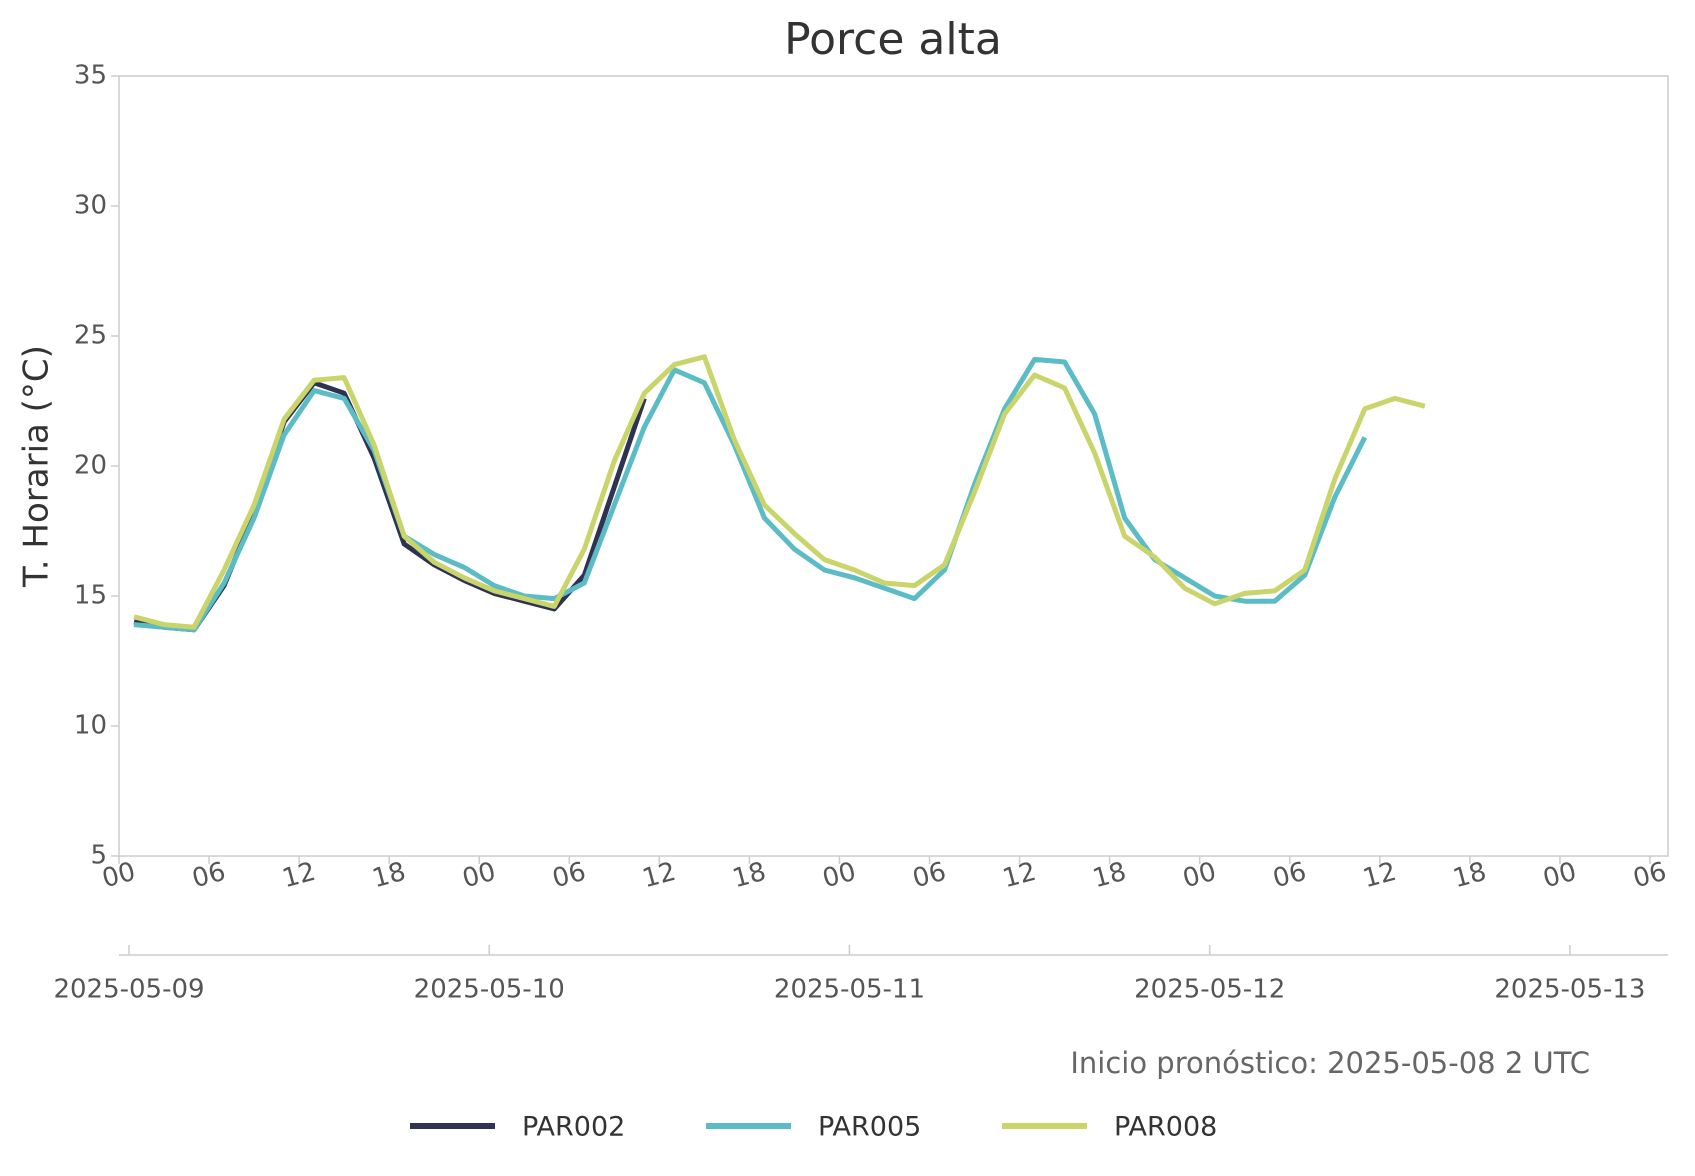  I want to click on y-tick-label: 35, so click(90, 76).